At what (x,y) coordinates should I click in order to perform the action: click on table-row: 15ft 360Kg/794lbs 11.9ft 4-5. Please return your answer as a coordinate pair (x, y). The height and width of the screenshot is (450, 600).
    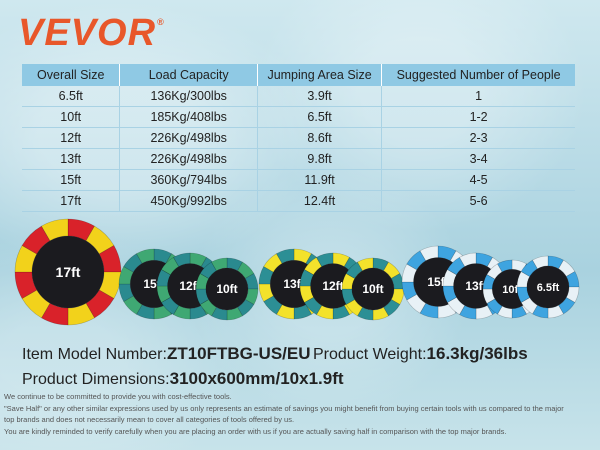
    Looking at the image, I should click on (298, 180).